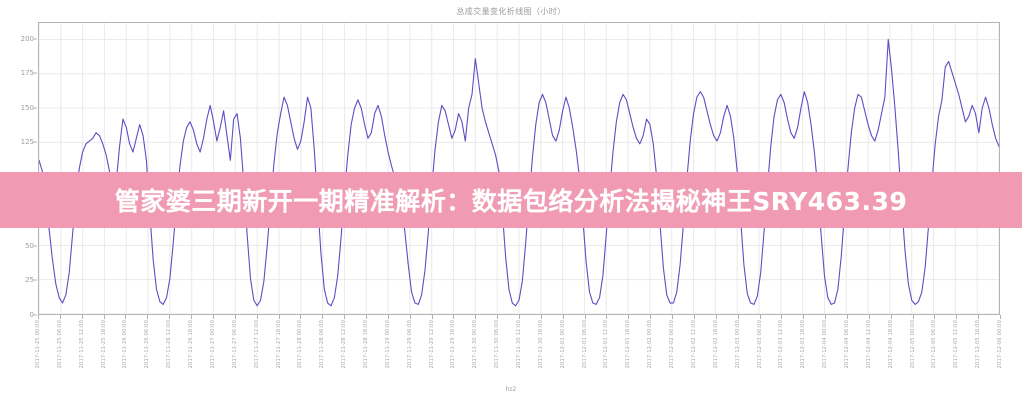 The image size is (1022, 400). Describe the element at coordinates (475, 344) in the screenshot. I see `x-axis-tick-label: 2017-11-30 00:00` at that location.